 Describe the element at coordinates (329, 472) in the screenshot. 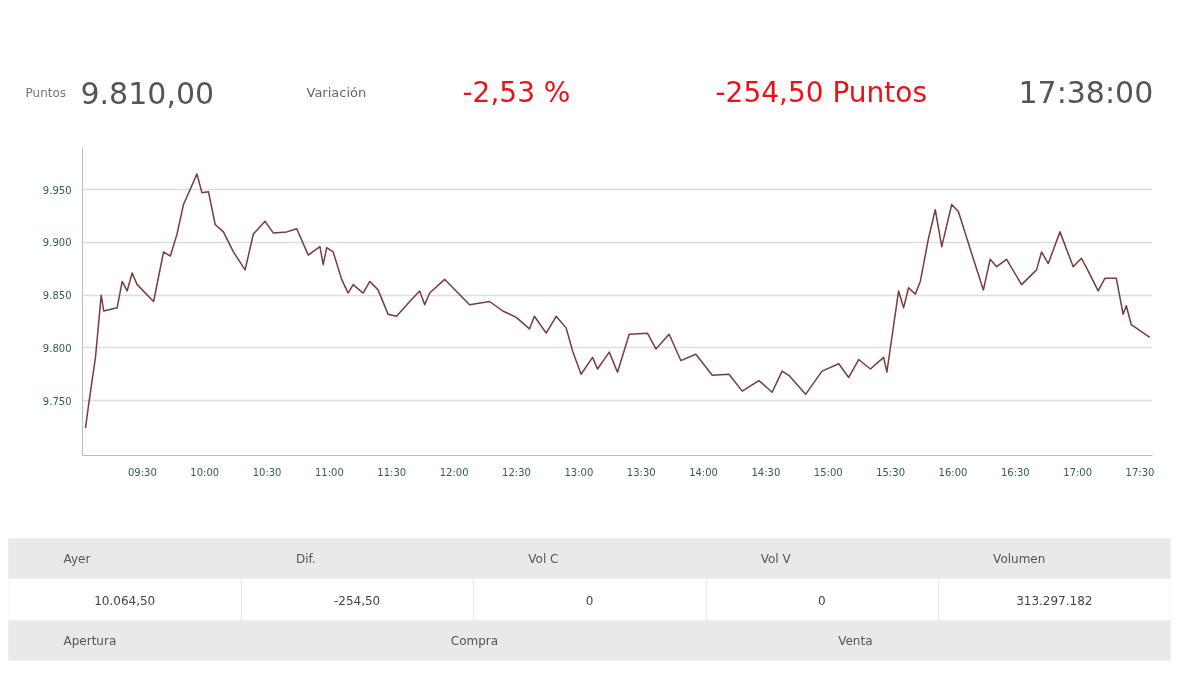

I see `x-tick-label: 11:00` at that location.